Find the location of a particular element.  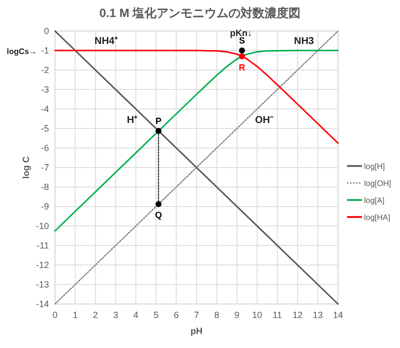

y-tick-label: -11 is located at coordinates (42, 245).